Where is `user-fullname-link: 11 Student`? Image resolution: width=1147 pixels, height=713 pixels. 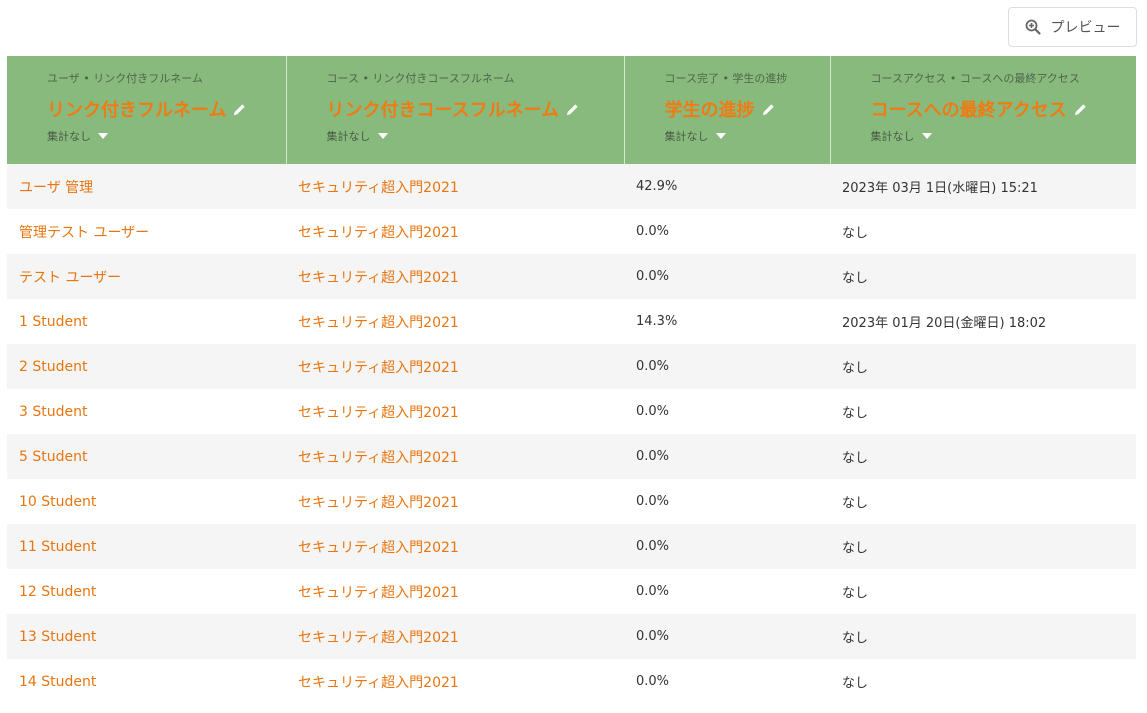 user-fullname-link: 11 Student is located at coordinates (146, 546).